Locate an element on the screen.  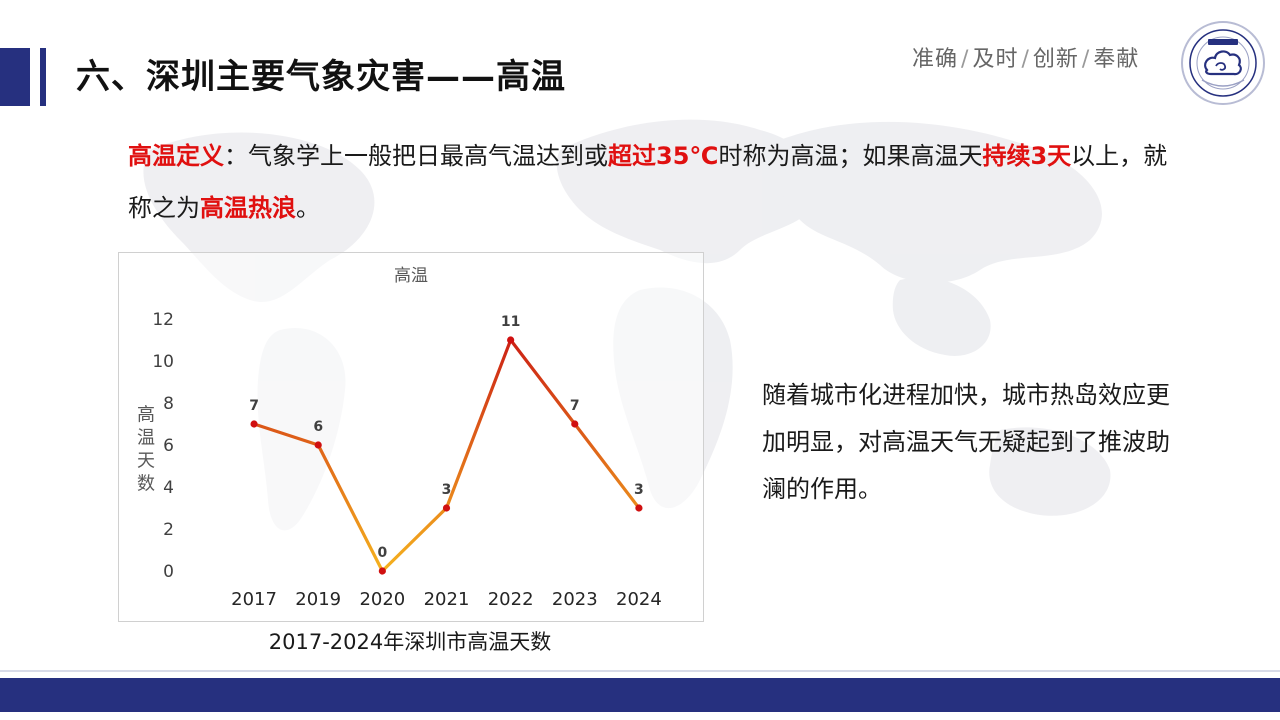
data-label: 0 is located at coordinates (382, 553).